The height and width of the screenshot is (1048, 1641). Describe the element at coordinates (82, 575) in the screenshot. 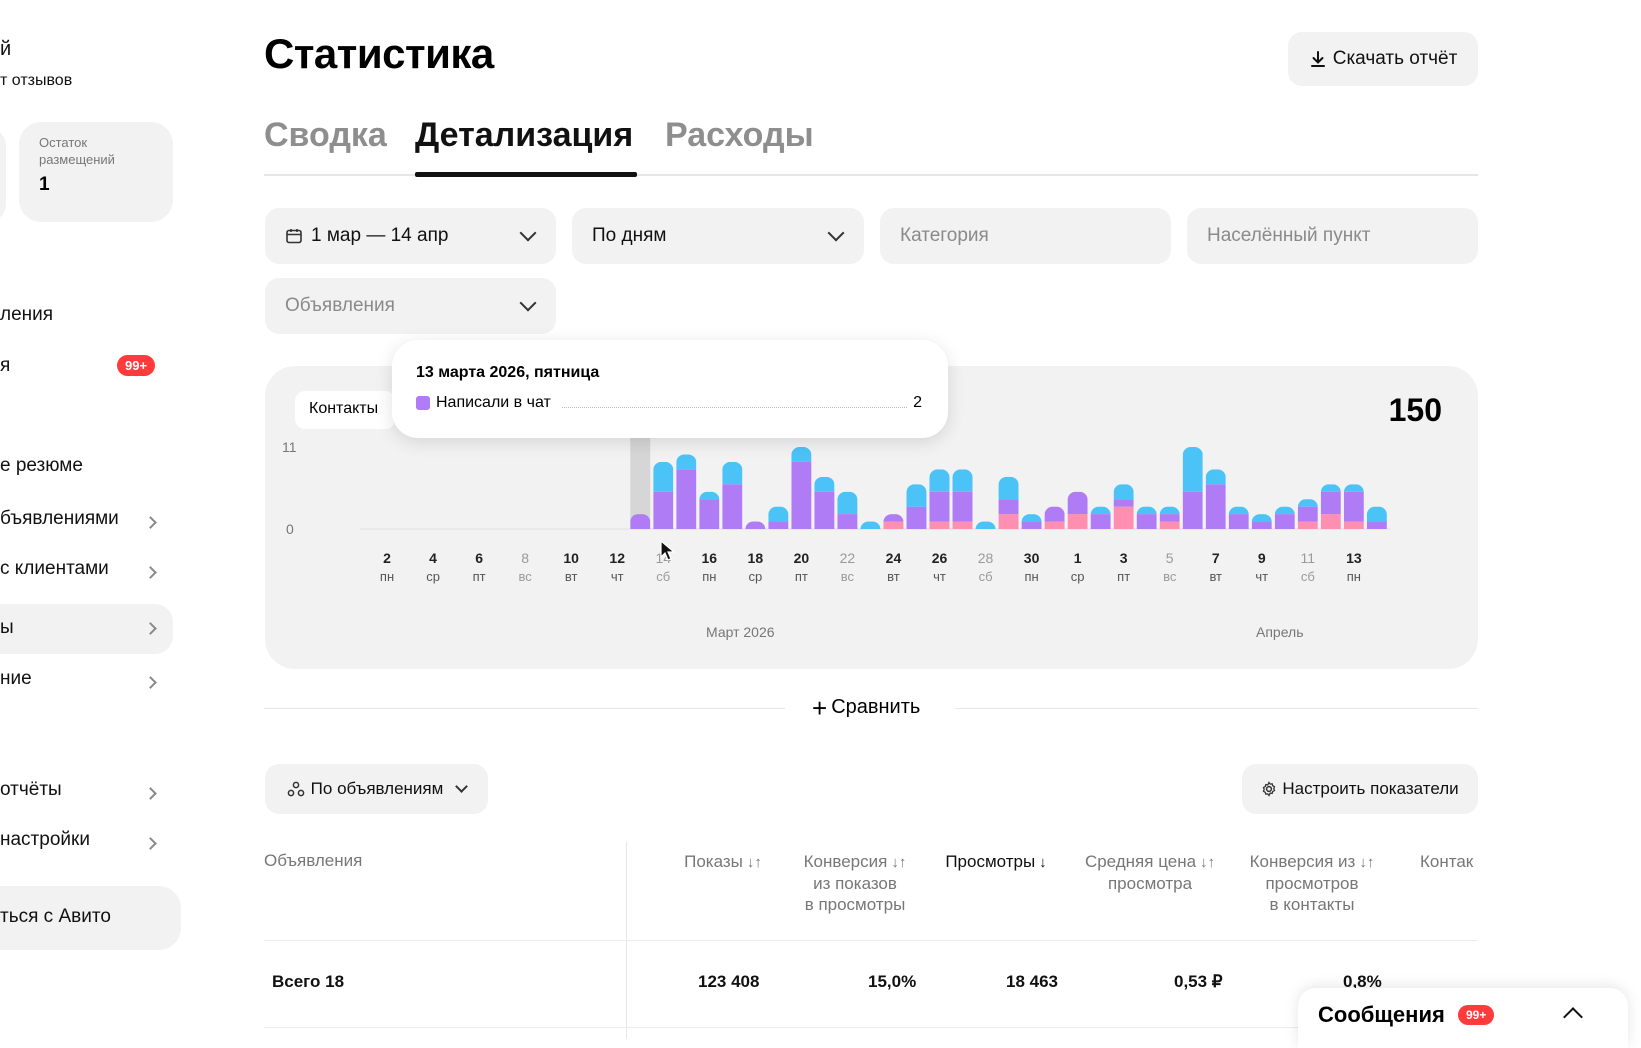

I see `sidebar-item-clients: с клиентами` at that location.